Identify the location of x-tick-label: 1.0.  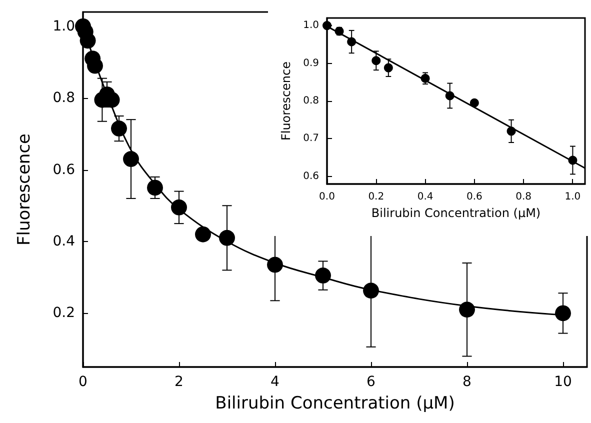
(572, 197).